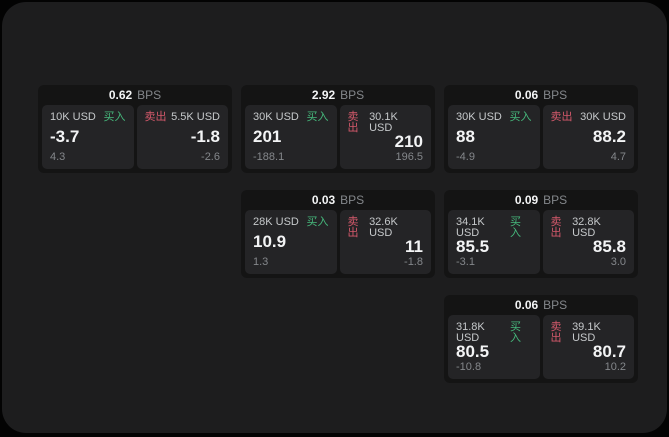 The height and width of the screenshot is (437, 669). I want to click on card-header: 0.03 BPS, so click(338, 200).